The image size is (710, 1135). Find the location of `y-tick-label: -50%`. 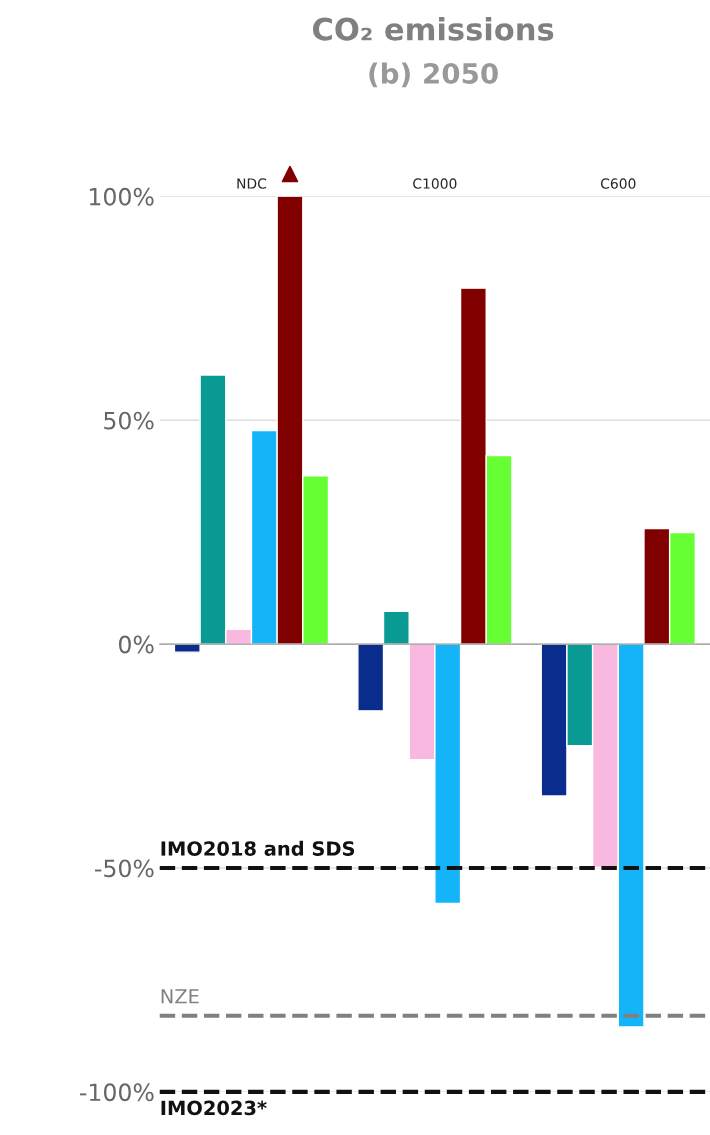

y-tick-label: -50% is located at coordinates (124, 868).